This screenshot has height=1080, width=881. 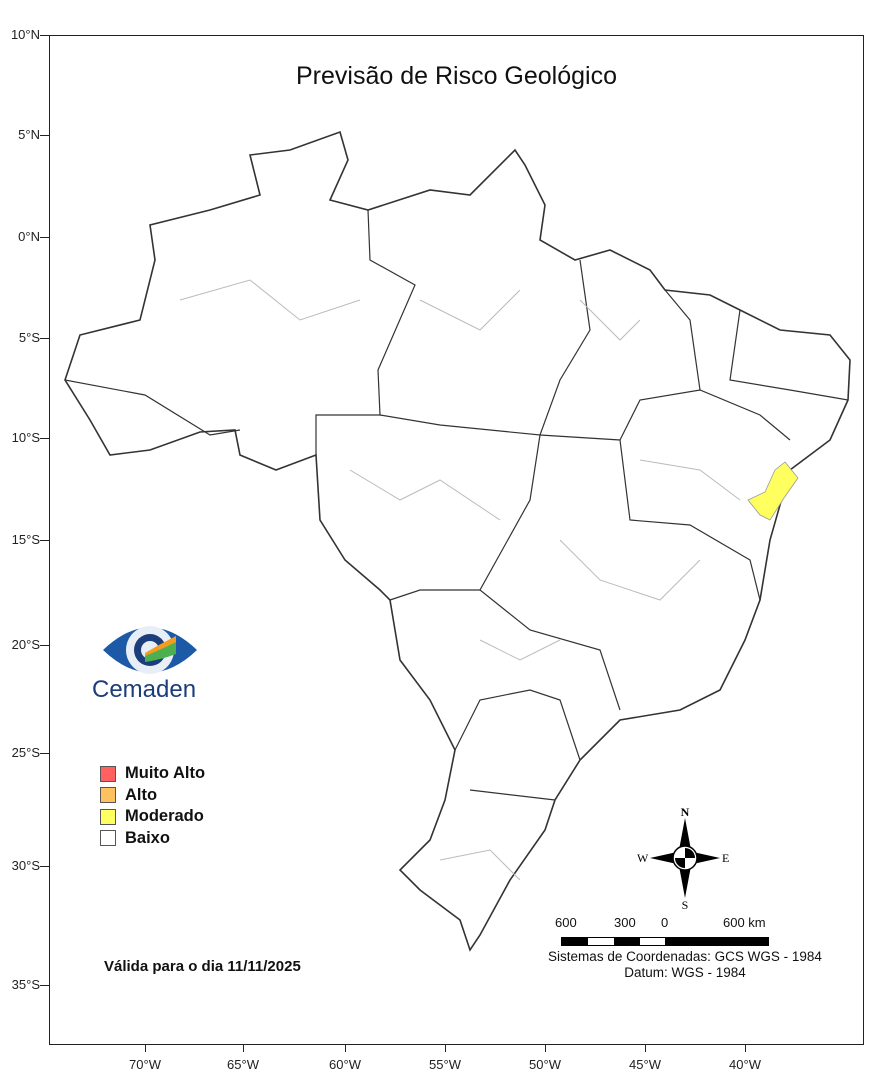 I want to click on page-title: Previsão de Risco Geológico, so click(x=456, y=76).